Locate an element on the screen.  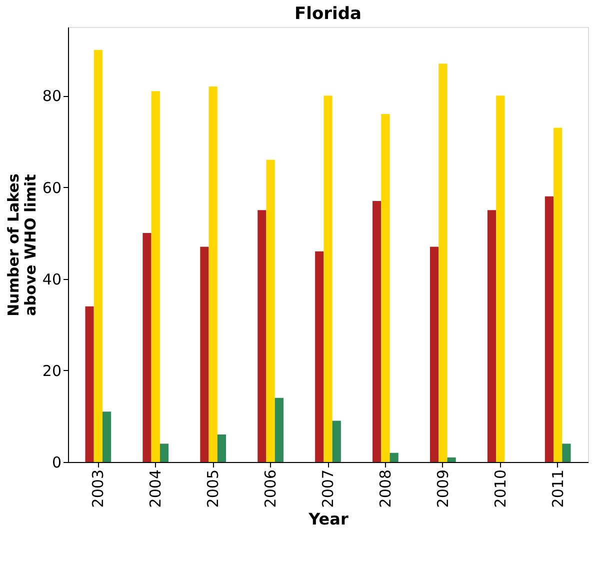
x-tick-label: 2011 is located at coordinates (557, 489).